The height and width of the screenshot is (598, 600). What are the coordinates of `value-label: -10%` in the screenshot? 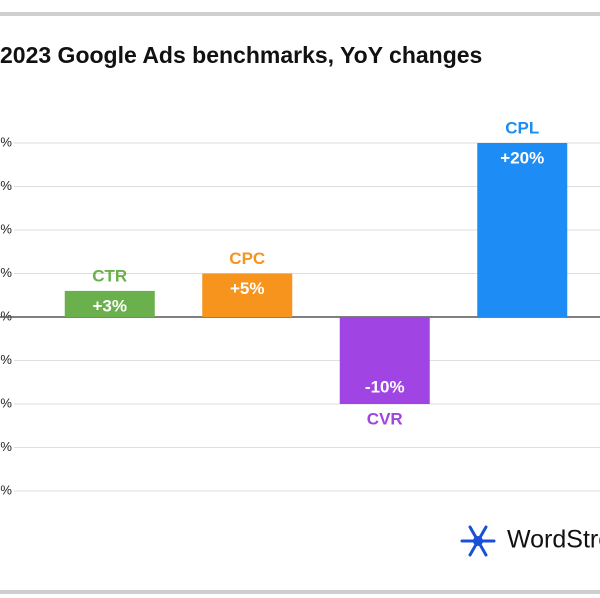 It's located at (385, 386).